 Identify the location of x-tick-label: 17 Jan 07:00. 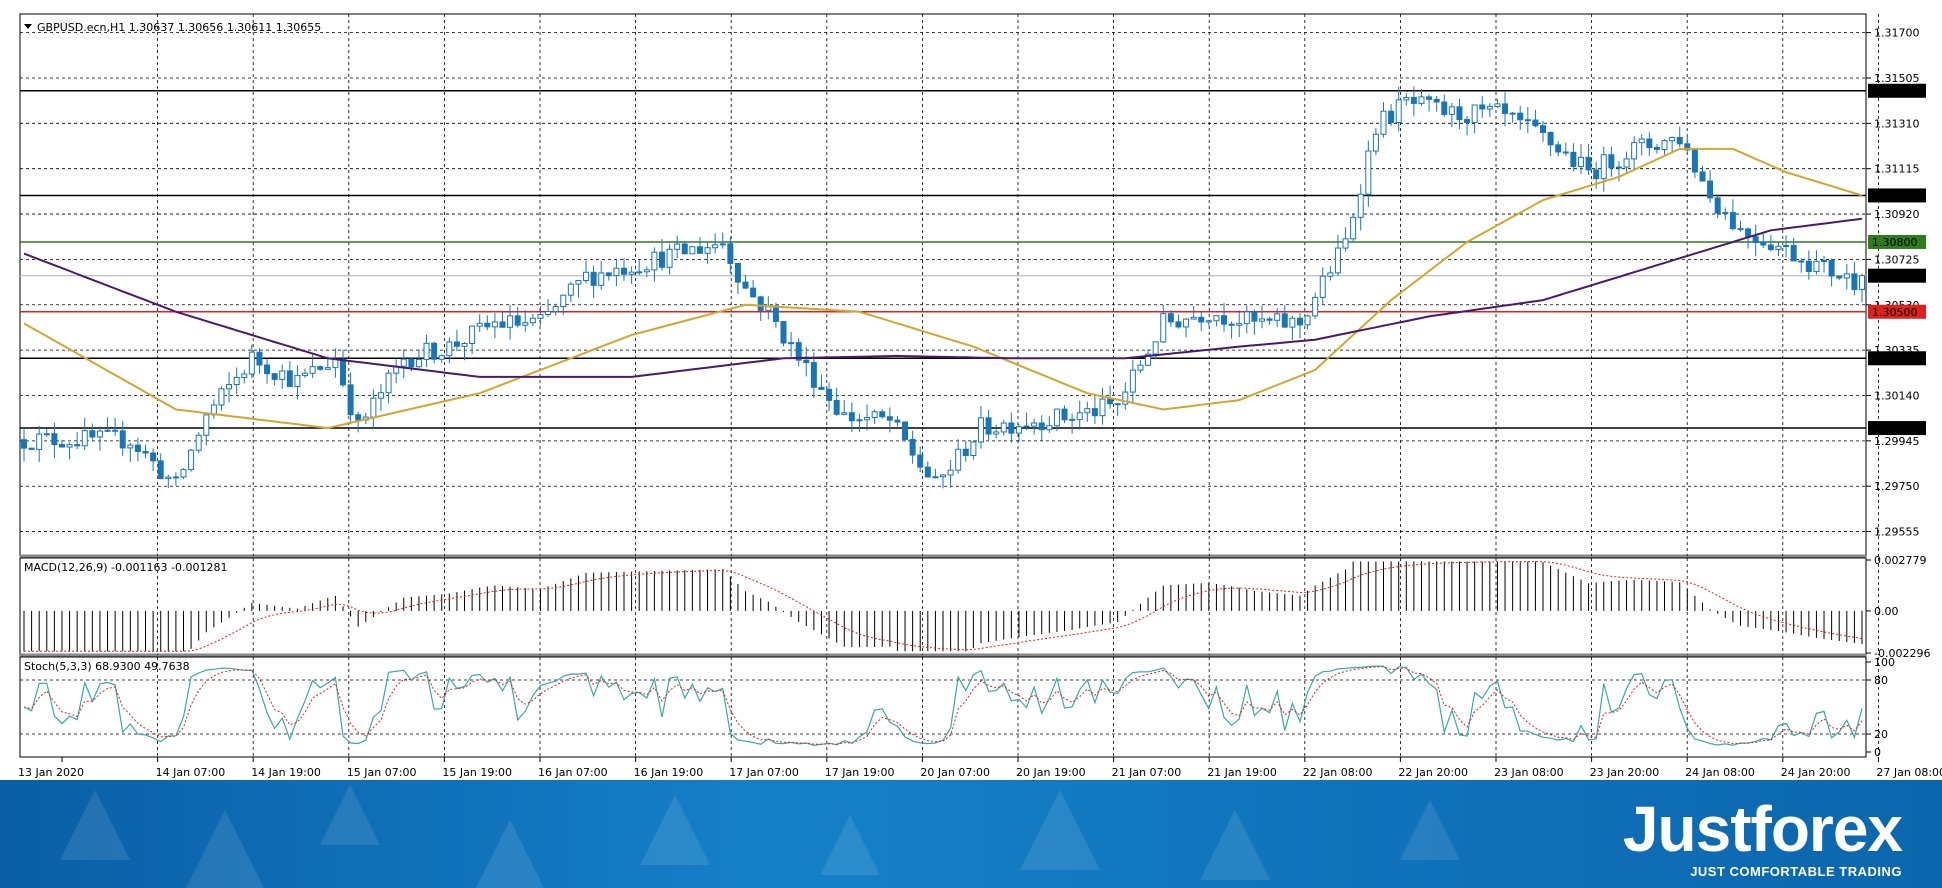
(764, 772).